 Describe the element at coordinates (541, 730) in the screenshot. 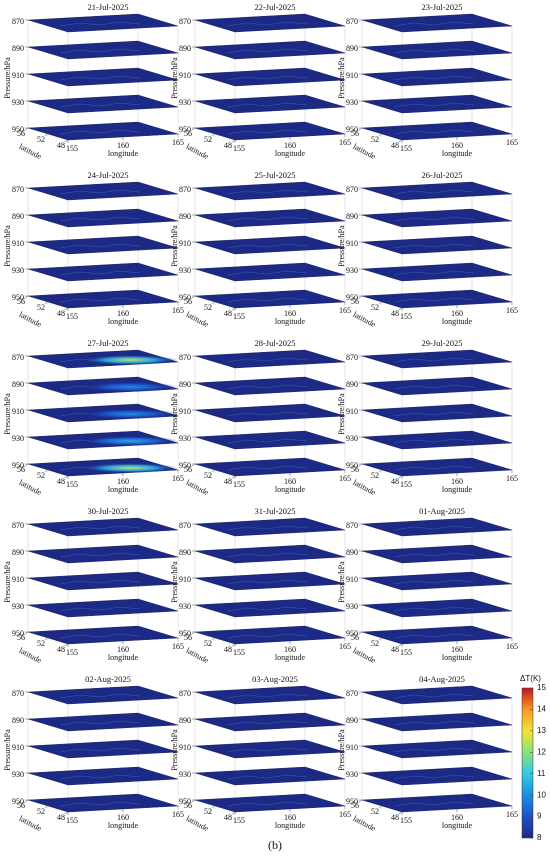

I see `colorbar-tick-label: 13` at that location.